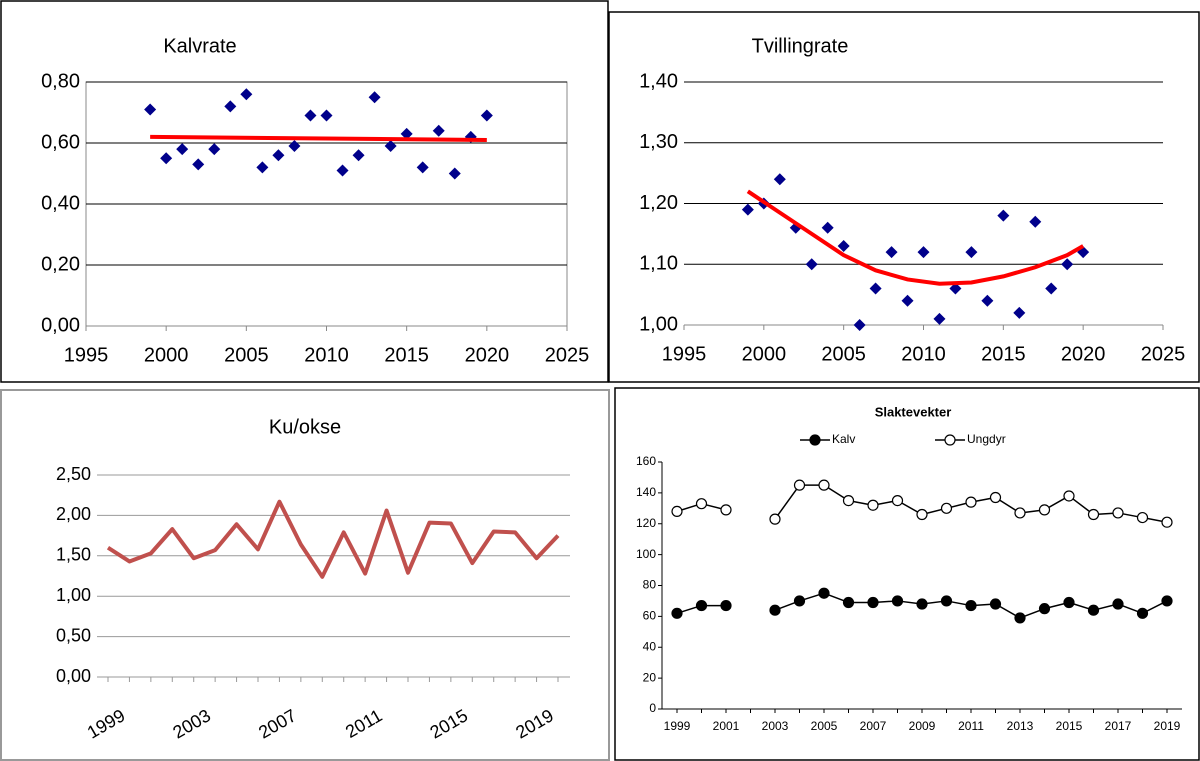 The height and width of the screenshot is (761, 1200). What do you see at coordinates (318, 138) in the screenshot?
I see `trend-line` at bounding box center [318, 138].